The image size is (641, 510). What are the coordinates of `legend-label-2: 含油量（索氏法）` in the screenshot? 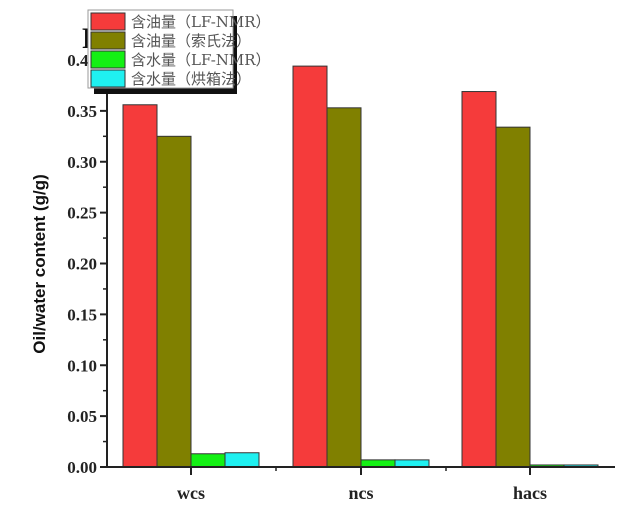 It's located at (191, 41).